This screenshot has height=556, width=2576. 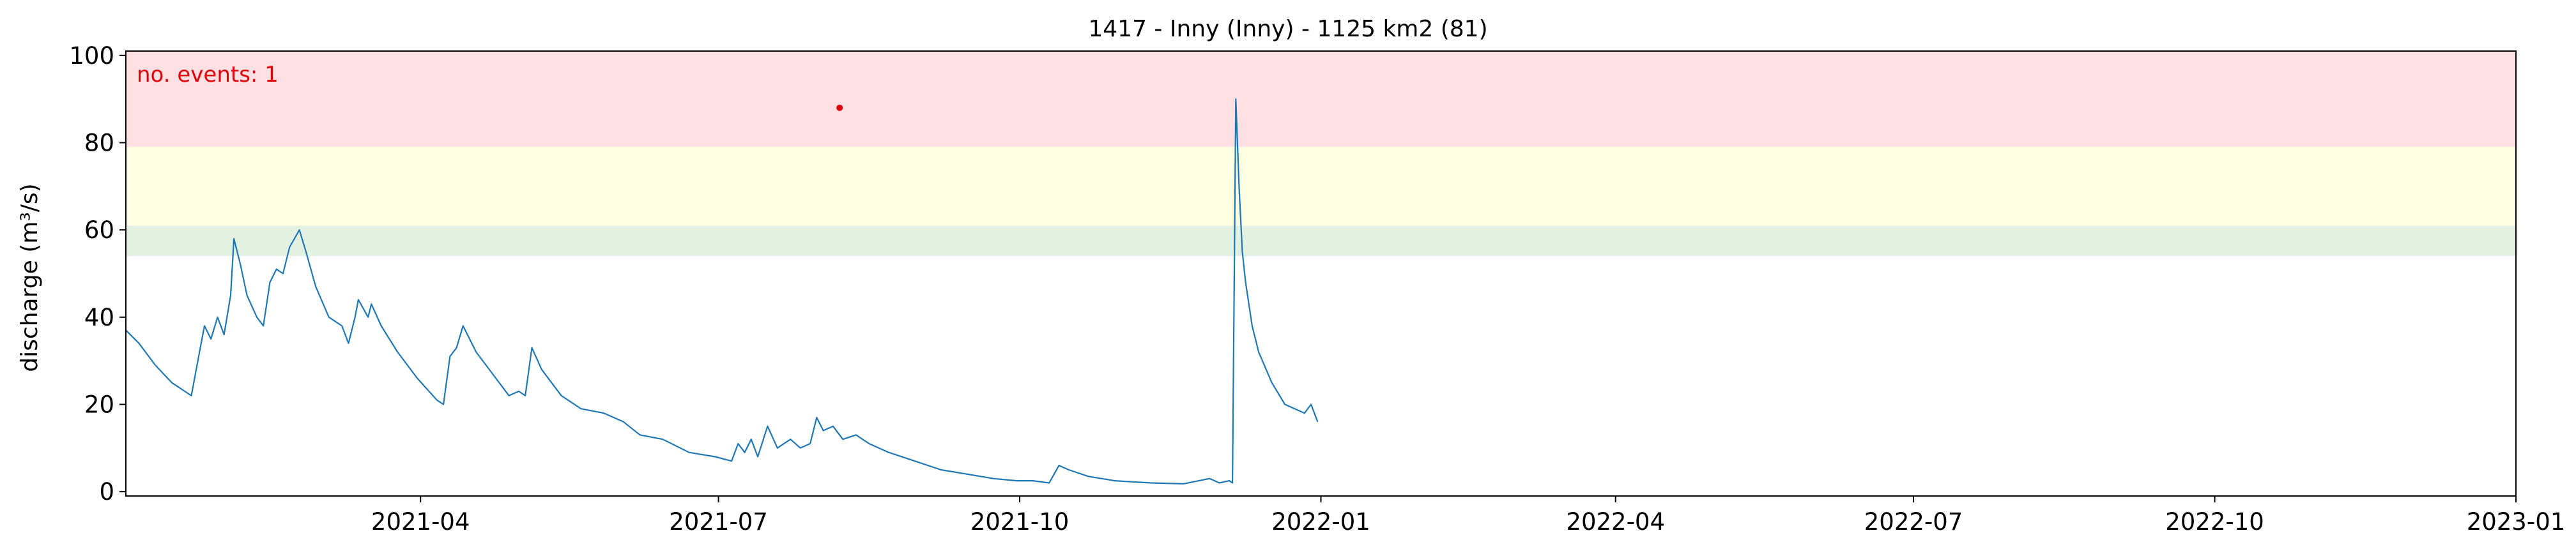 I want to click on event-marker, so click(x=839, y=107).